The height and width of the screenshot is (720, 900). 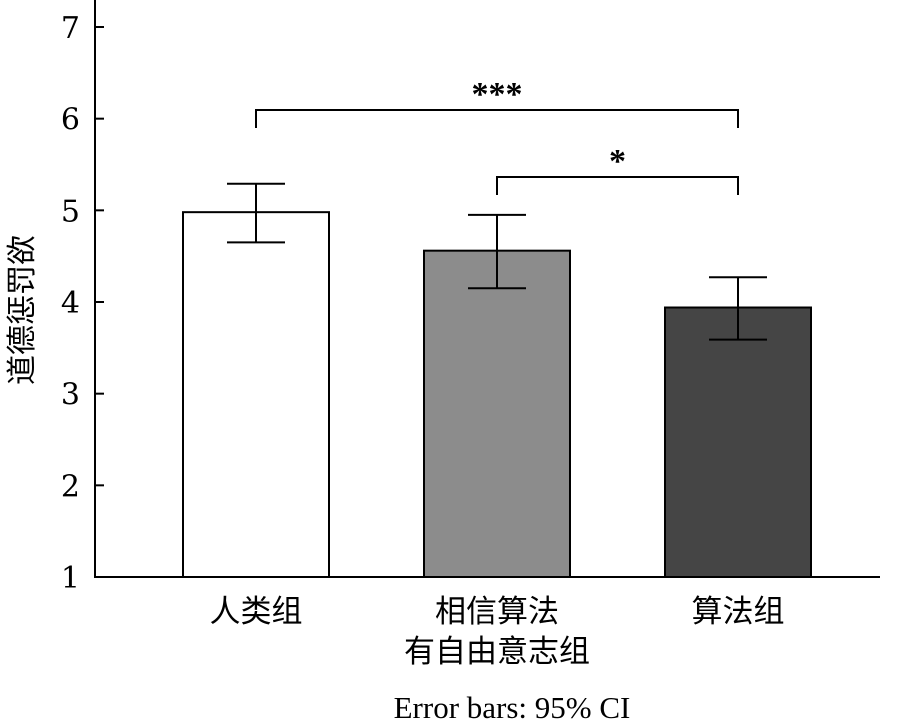 I want to click on significance-label: *, so click(x=617, y=161).